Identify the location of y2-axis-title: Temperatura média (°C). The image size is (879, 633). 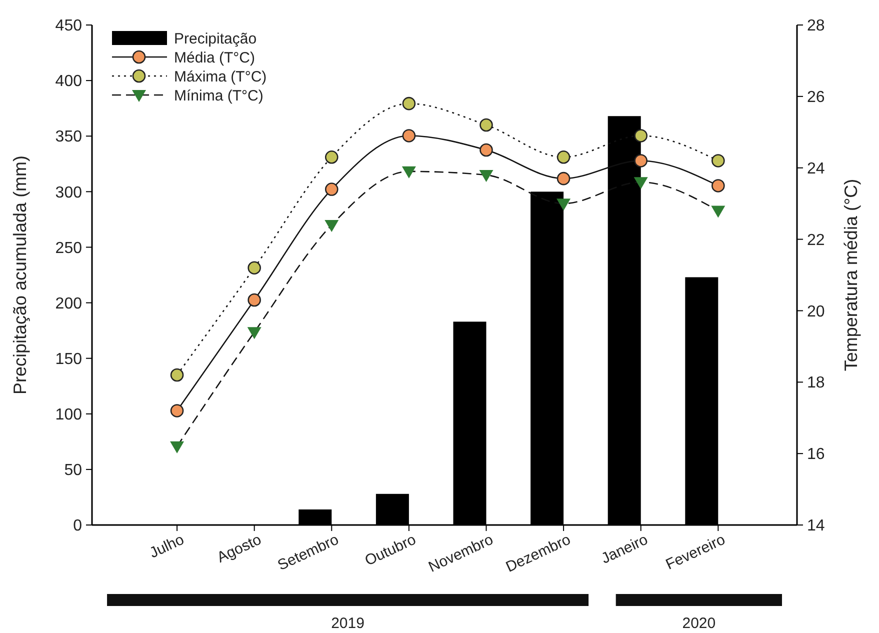
(851, 275).